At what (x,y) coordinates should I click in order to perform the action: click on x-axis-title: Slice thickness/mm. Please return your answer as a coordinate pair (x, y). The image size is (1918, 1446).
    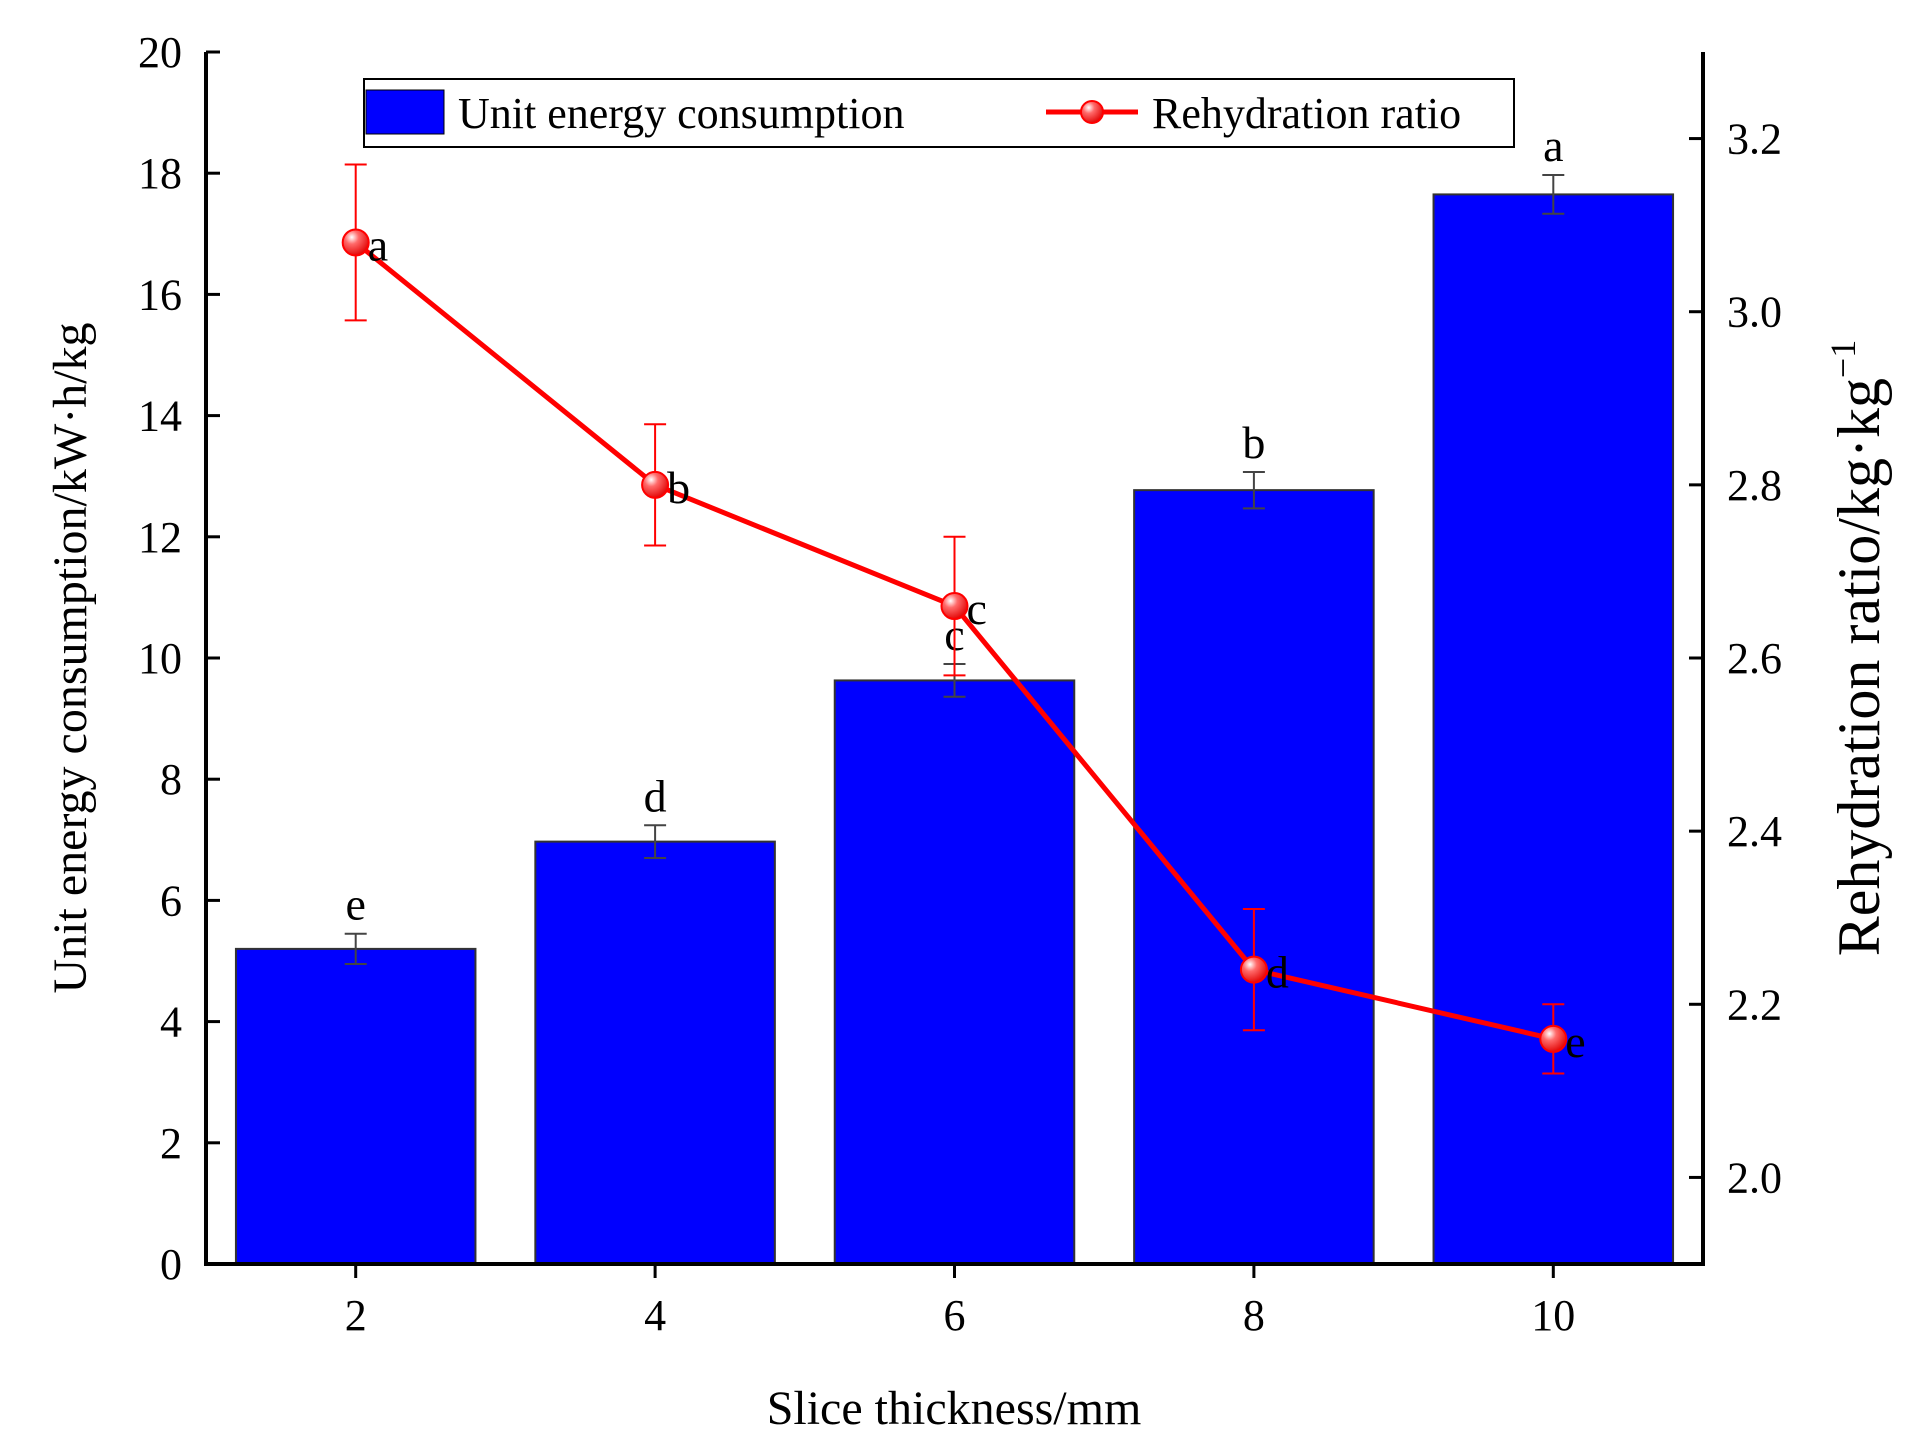
    Looking at the image, I should click on (954, 1408).